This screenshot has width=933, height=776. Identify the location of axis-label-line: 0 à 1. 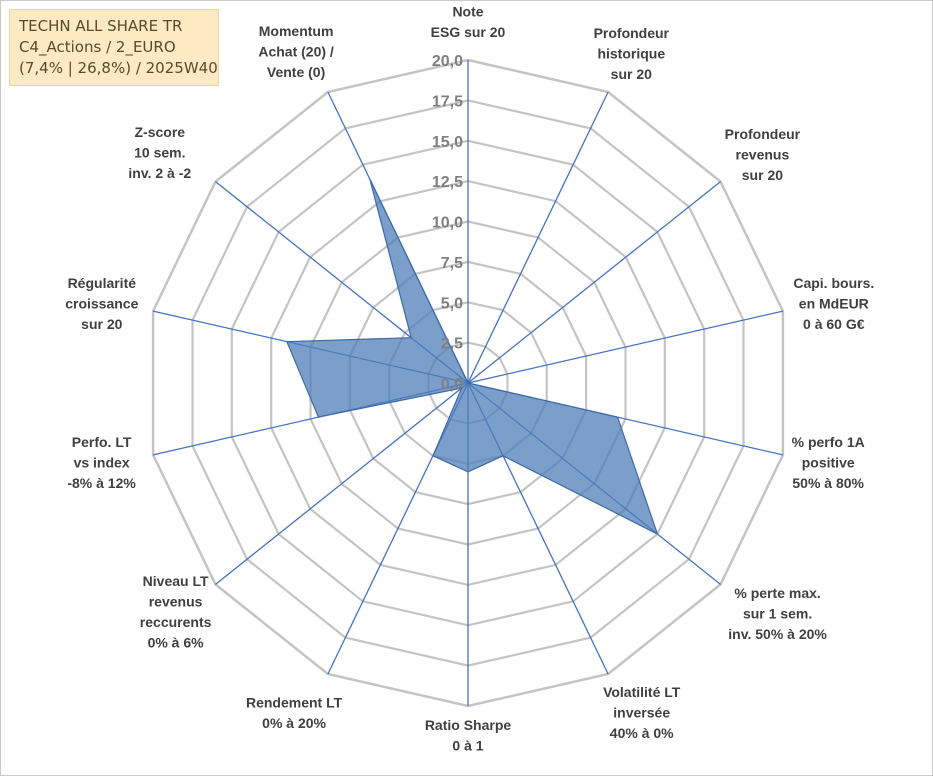
(467, 746).